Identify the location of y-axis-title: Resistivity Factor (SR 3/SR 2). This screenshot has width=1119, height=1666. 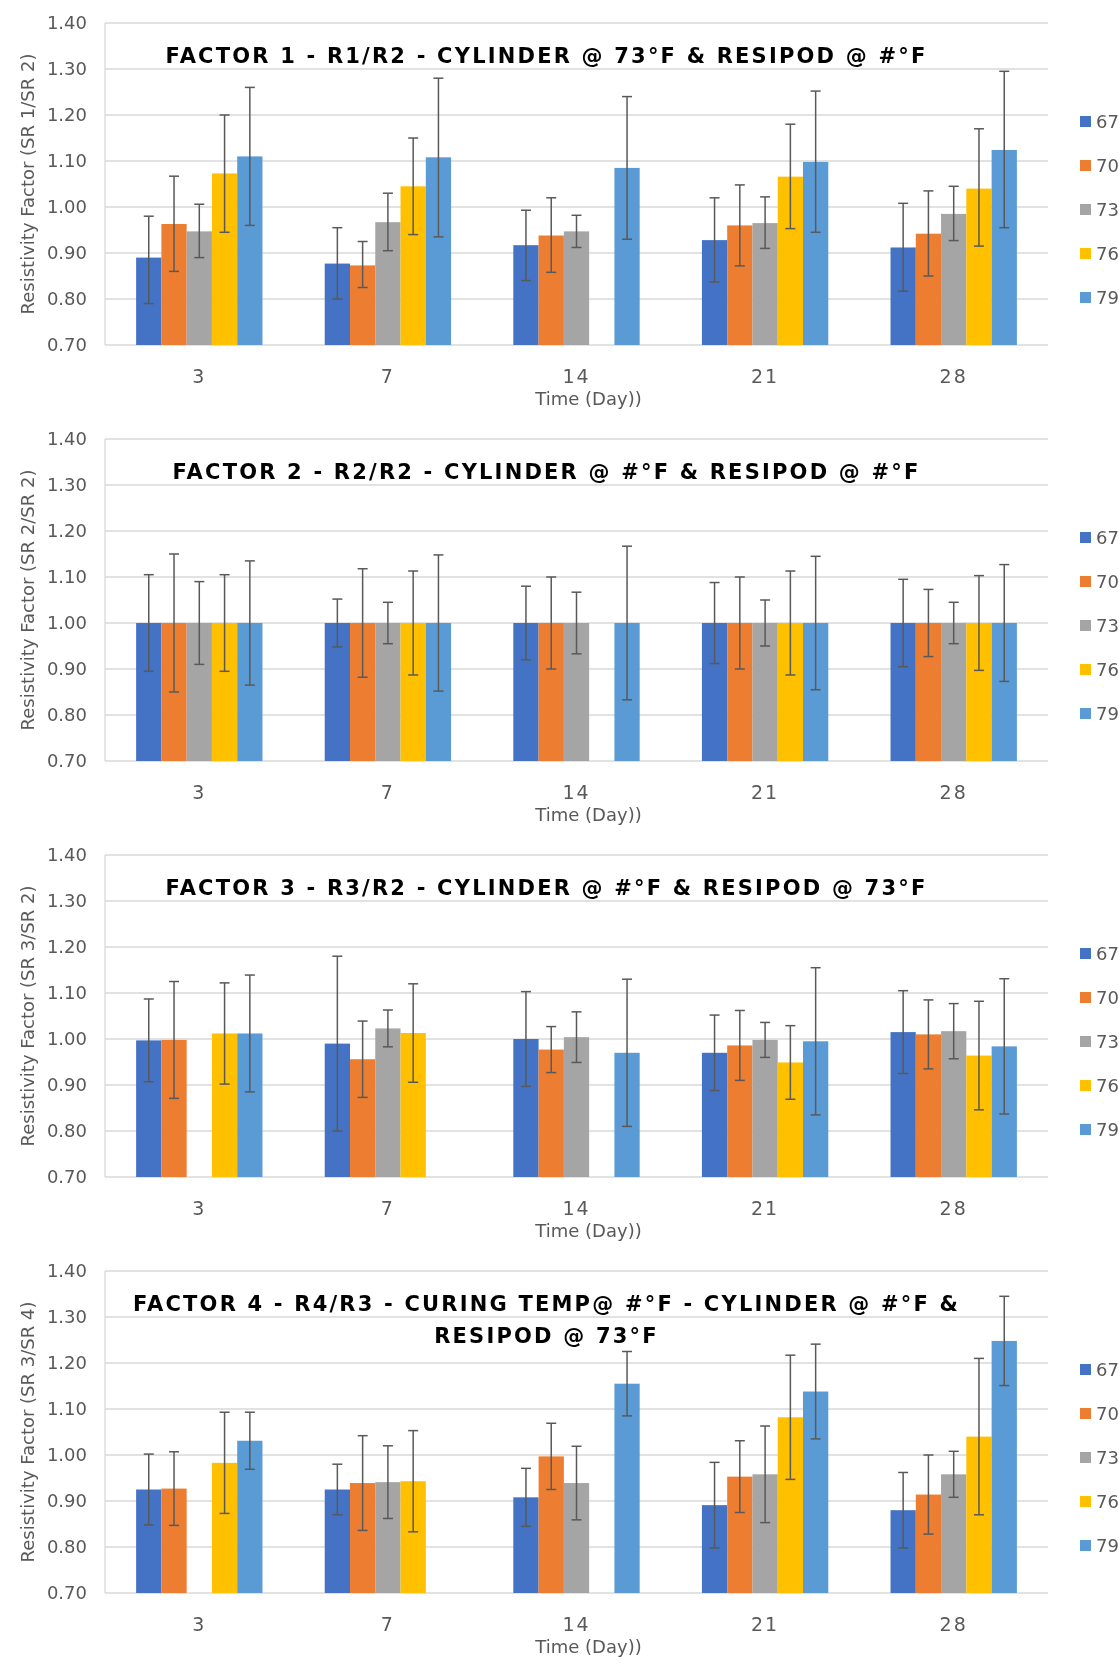
(27, 1016).